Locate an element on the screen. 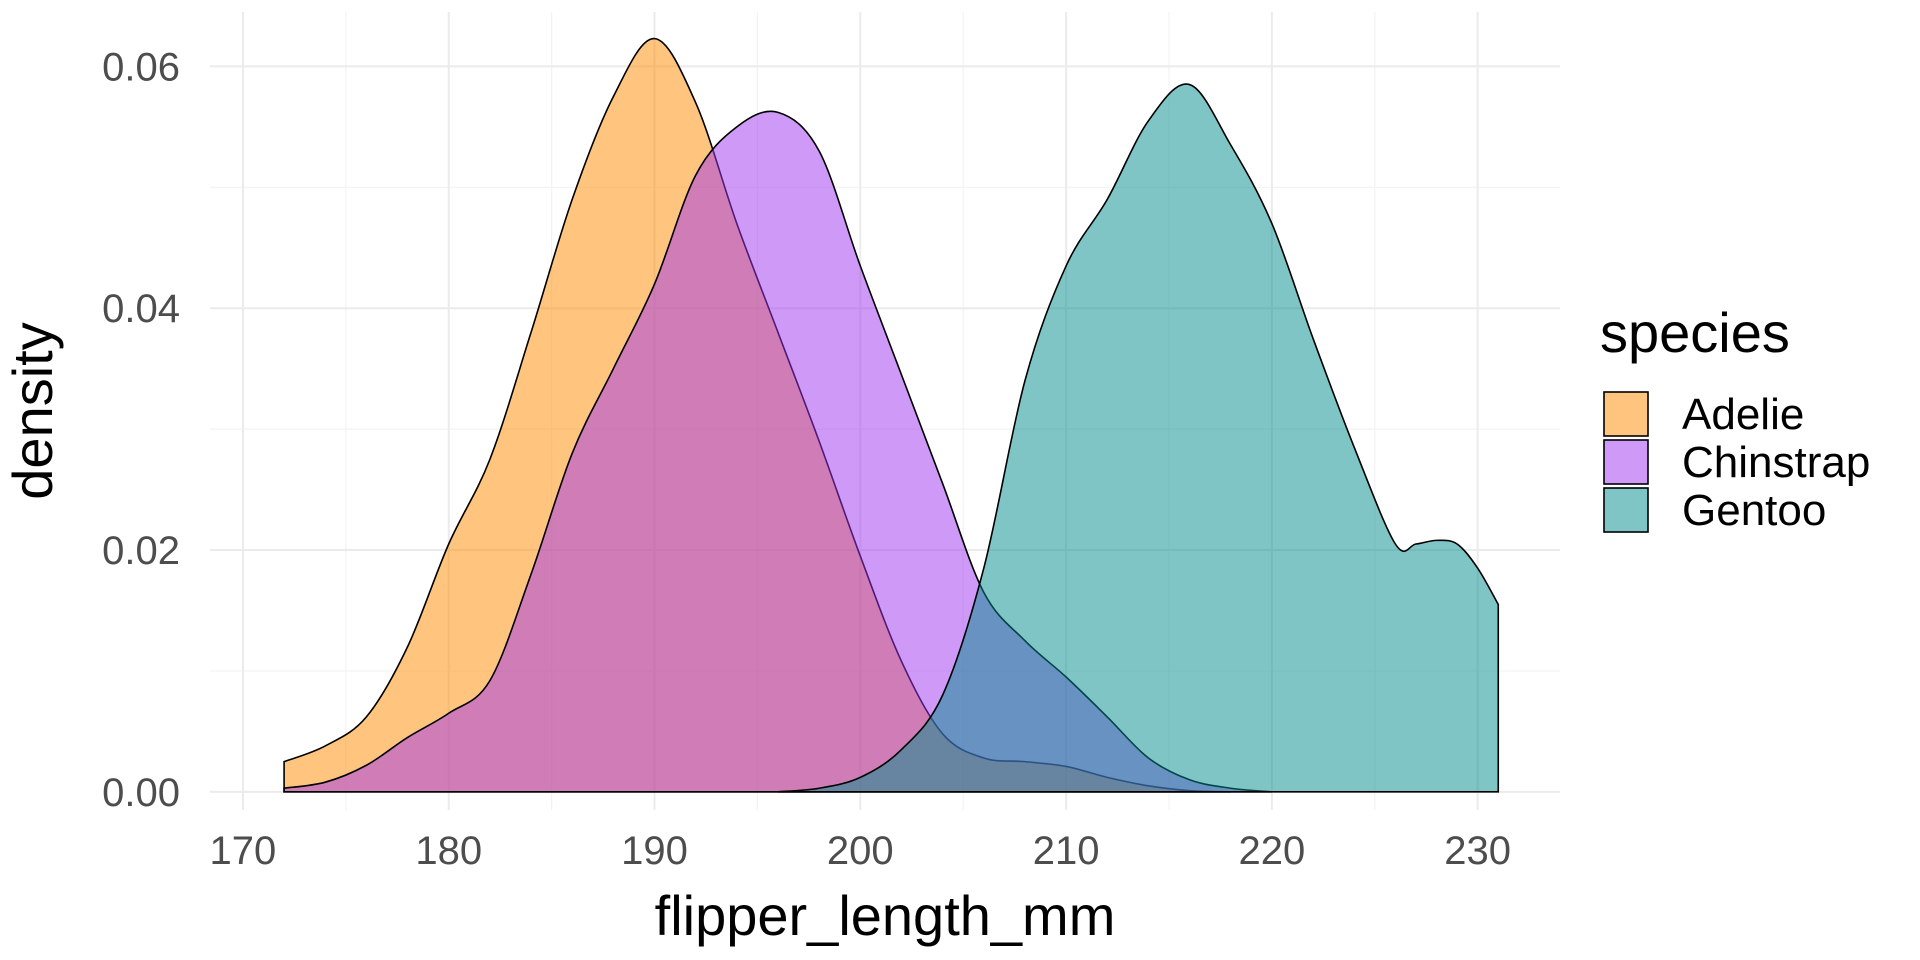  x-tick-label: 210 is located at coordinates (1066, 851).